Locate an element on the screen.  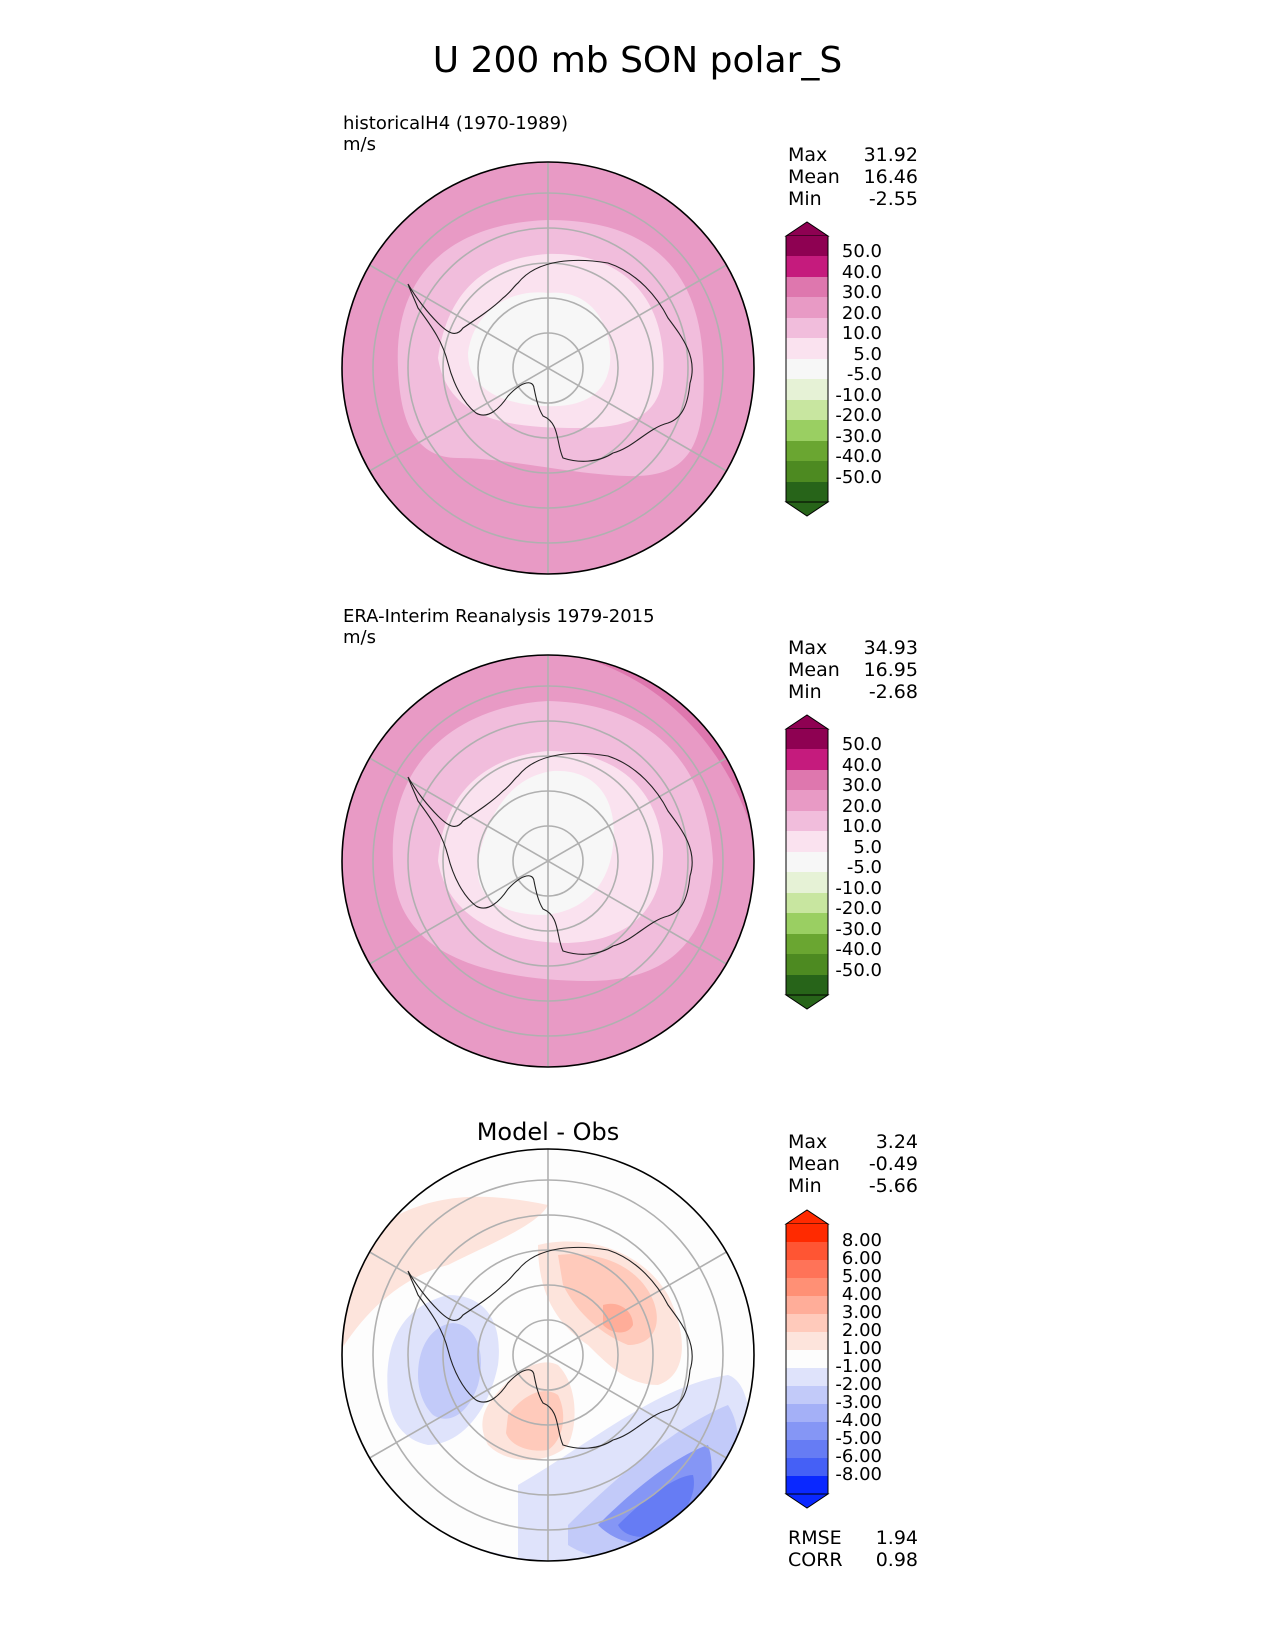
obs-panel-title: ERA-Interim Reanalysis 1979-2015 m/s is located at coordinates (499, 627).